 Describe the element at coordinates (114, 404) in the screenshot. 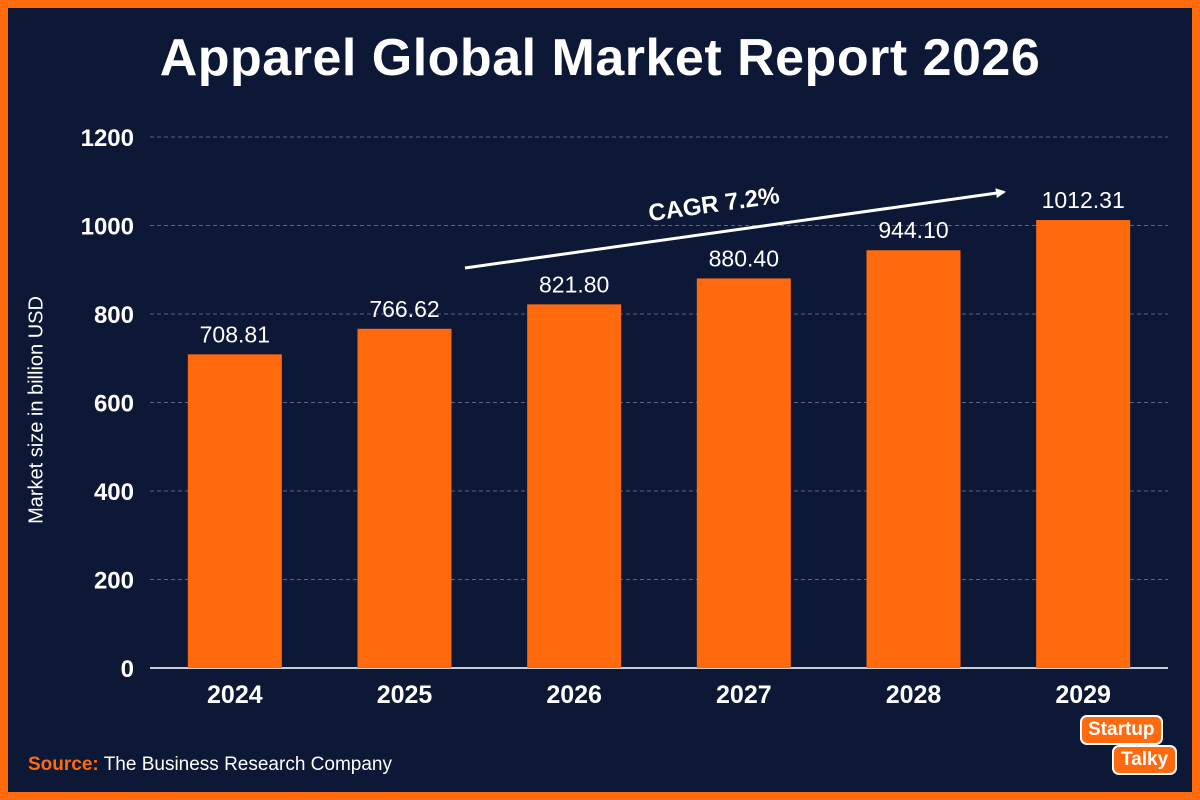

I see `y-tick-label: 600` at that location.